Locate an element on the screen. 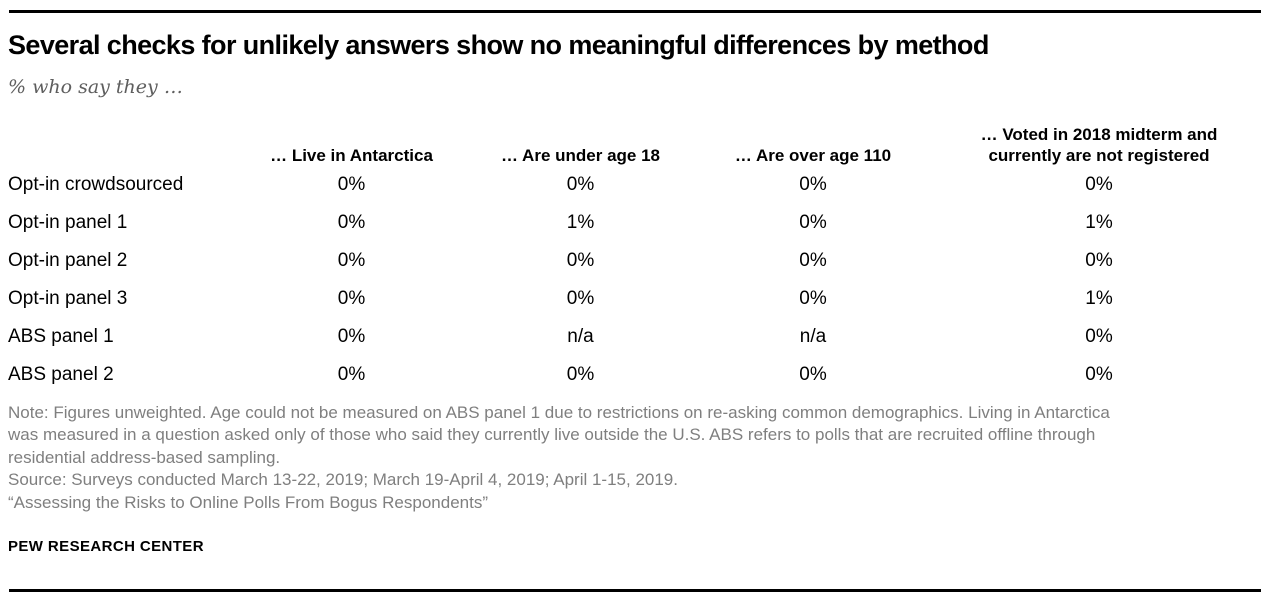 The width and height of the screenshot is (1270, 606). pew-research-center-wordmark: PEW RESEARCH CENTER is located at coordinates (106, 547).